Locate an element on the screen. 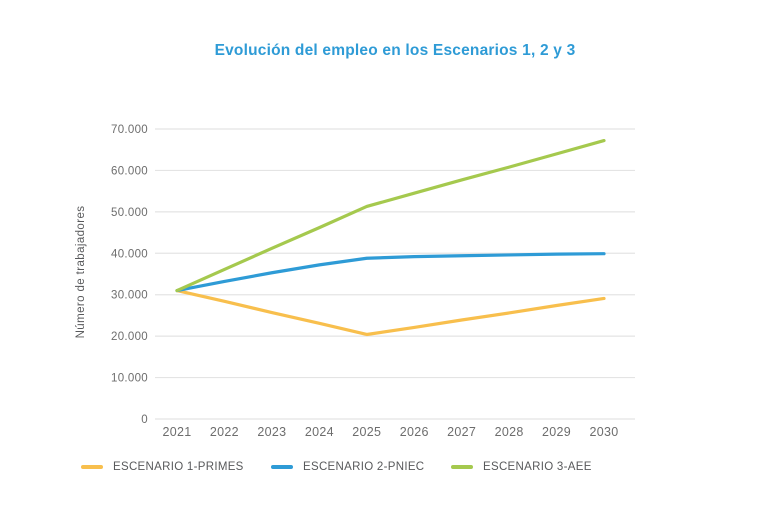  x-tick-label: 2028 is located at coordinates (509, 432).